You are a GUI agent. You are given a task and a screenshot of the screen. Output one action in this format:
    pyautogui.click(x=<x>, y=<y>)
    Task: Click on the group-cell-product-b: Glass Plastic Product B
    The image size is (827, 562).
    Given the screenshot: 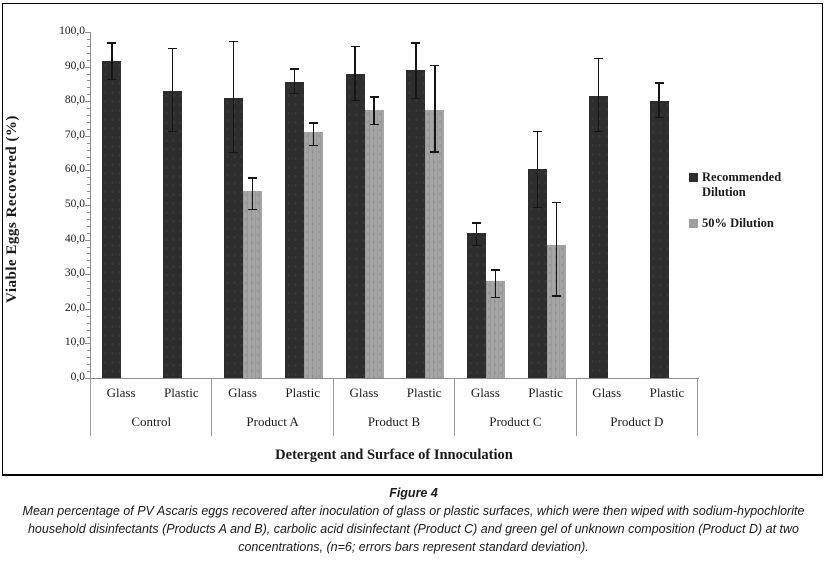 What is the action you would take?
    pyautogui.click(x=395, y=407)
    